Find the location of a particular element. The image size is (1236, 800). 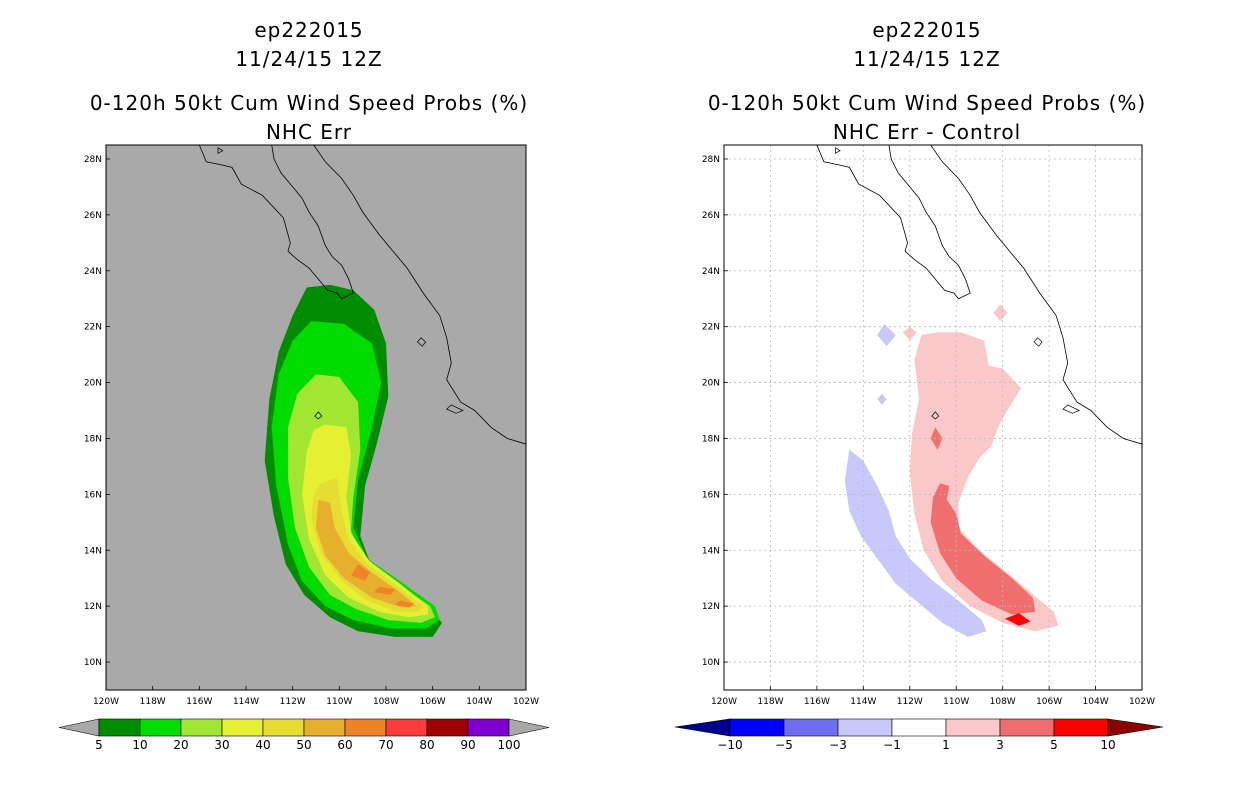

panel-subtitle: NHC Err is located at coordinates (309, 132).